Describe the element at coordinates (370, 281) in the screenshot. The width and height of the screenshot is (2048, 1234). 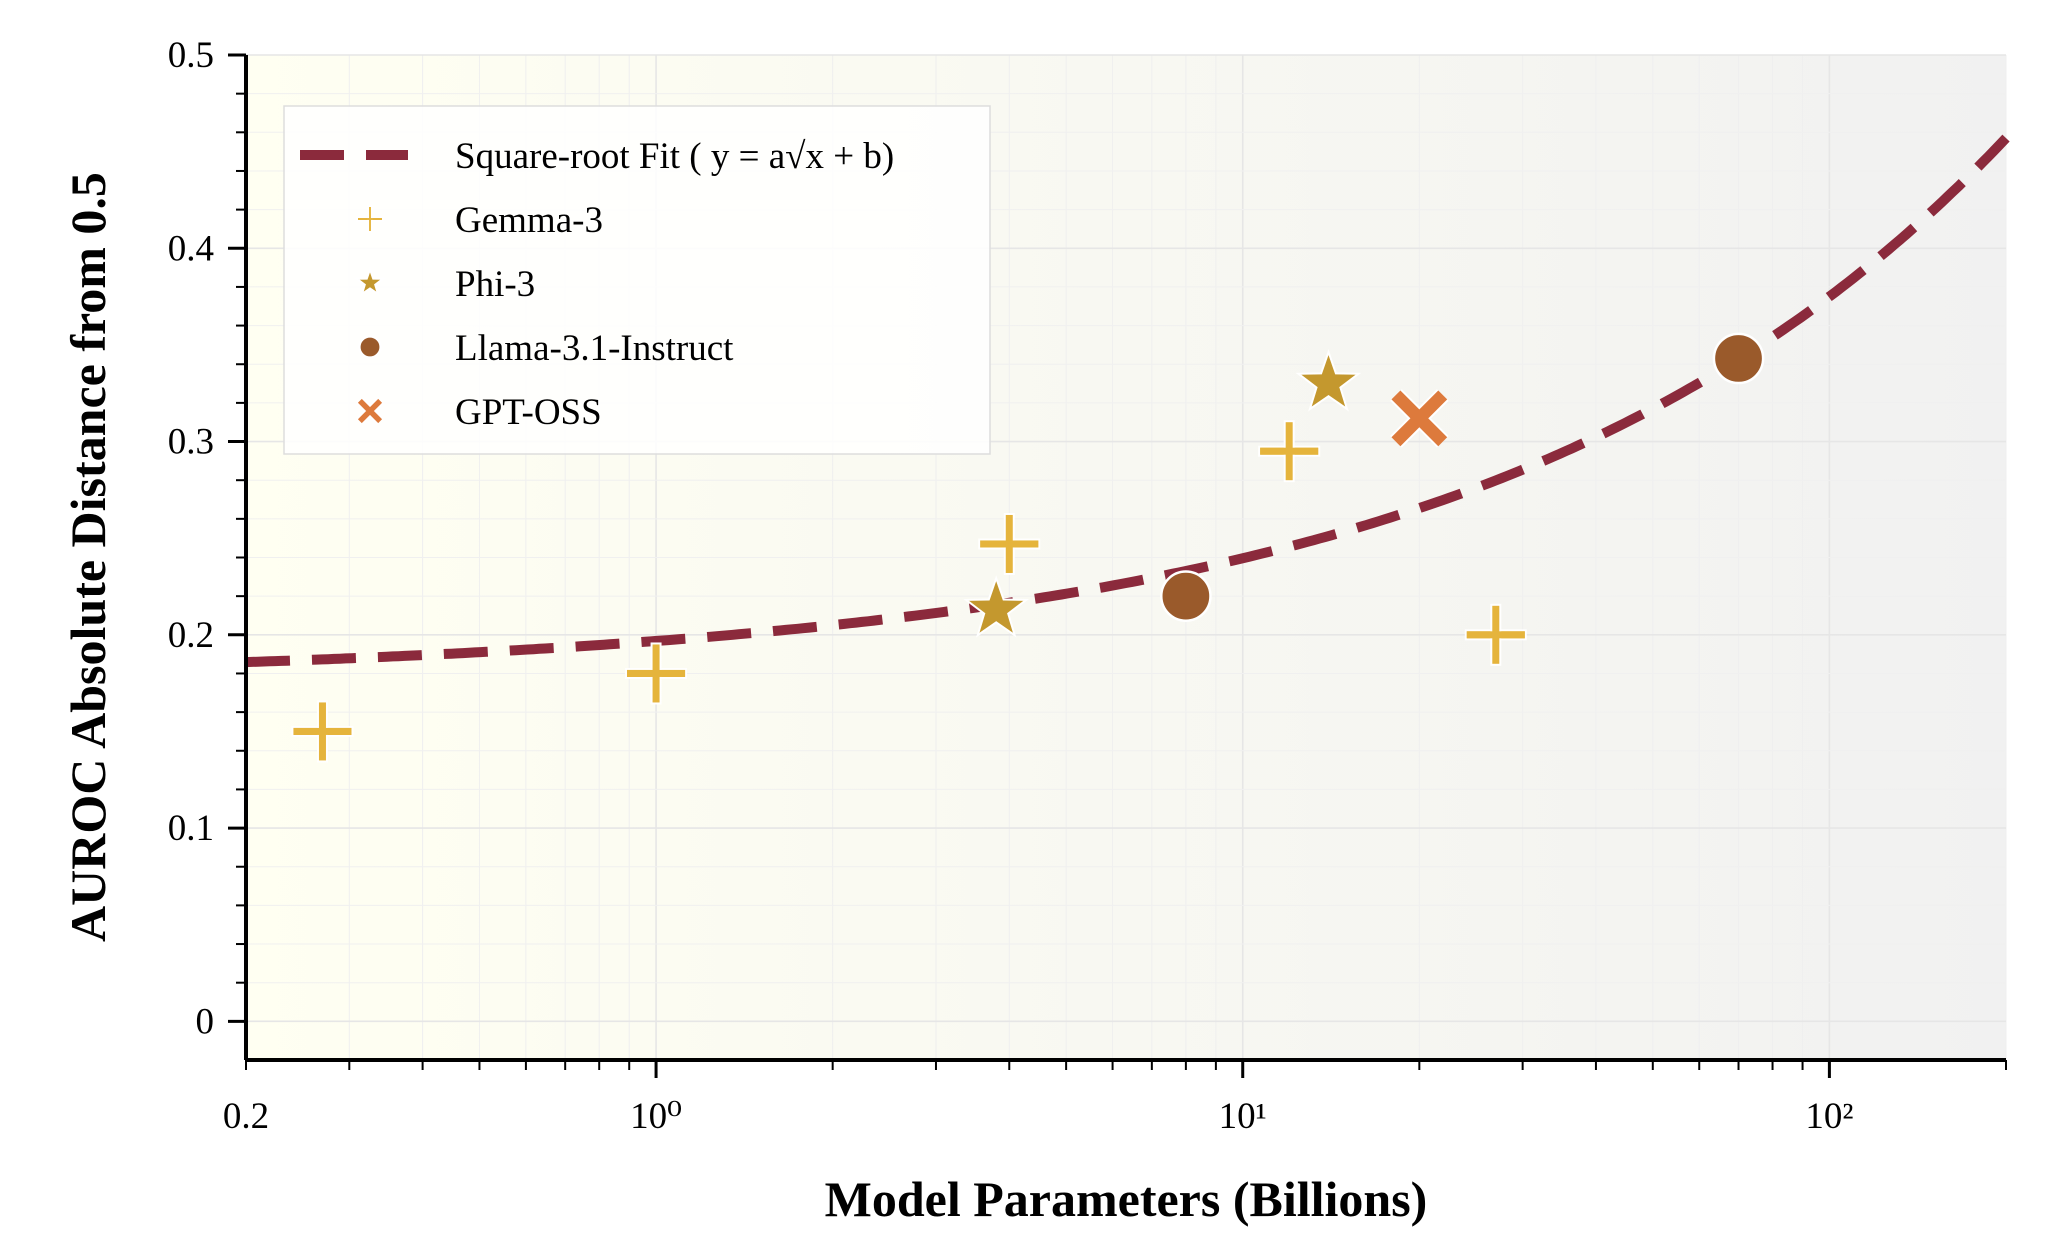
I see `legend-marker-star` at that location.